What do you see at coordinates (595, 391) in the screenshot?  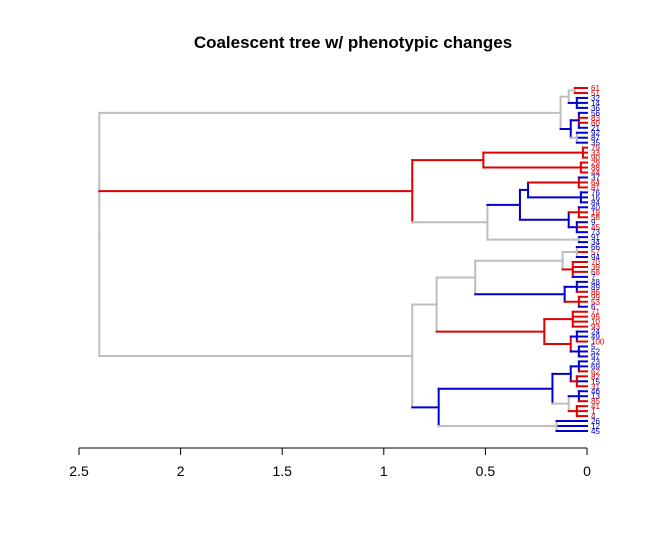 I see `tip-label: 46` at bounding box center [595, 391].